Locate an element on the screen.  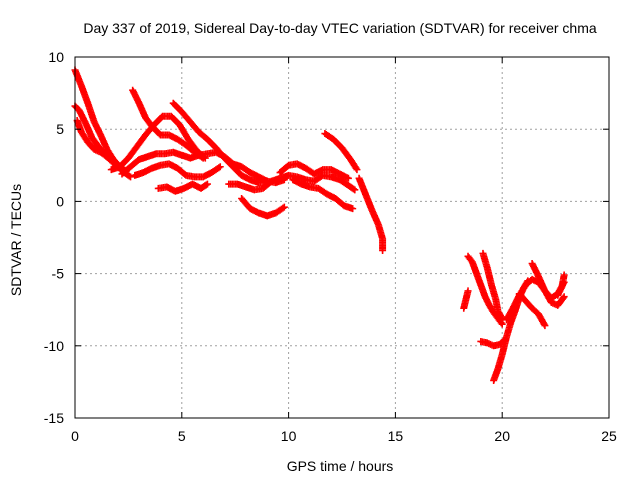
x-tick-label: 5 is located at coordinates (182, 436).